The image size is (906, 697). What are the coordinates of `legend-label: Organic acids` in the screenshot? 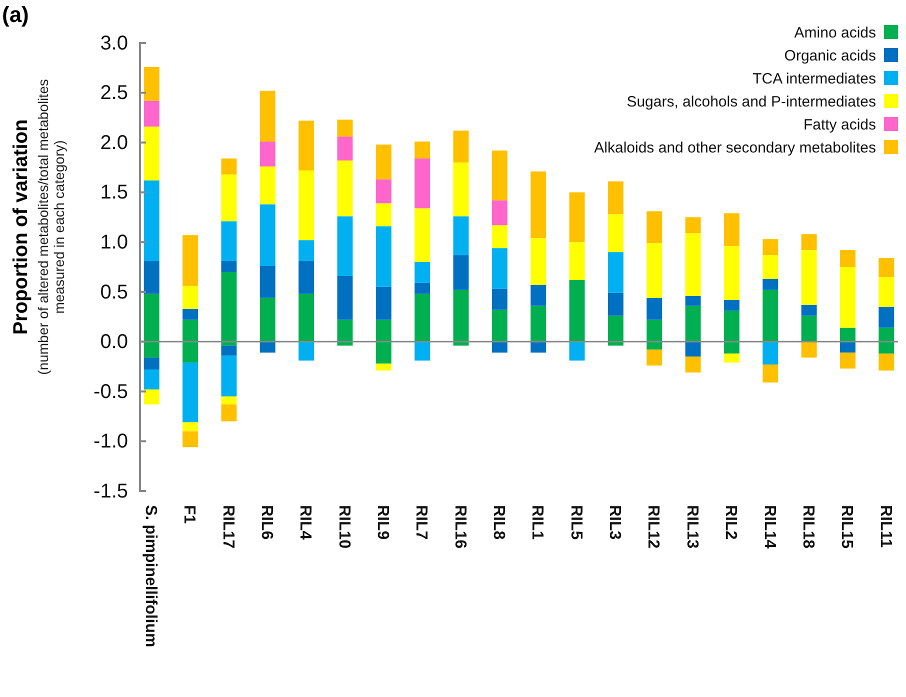 It's located at (830, 55).